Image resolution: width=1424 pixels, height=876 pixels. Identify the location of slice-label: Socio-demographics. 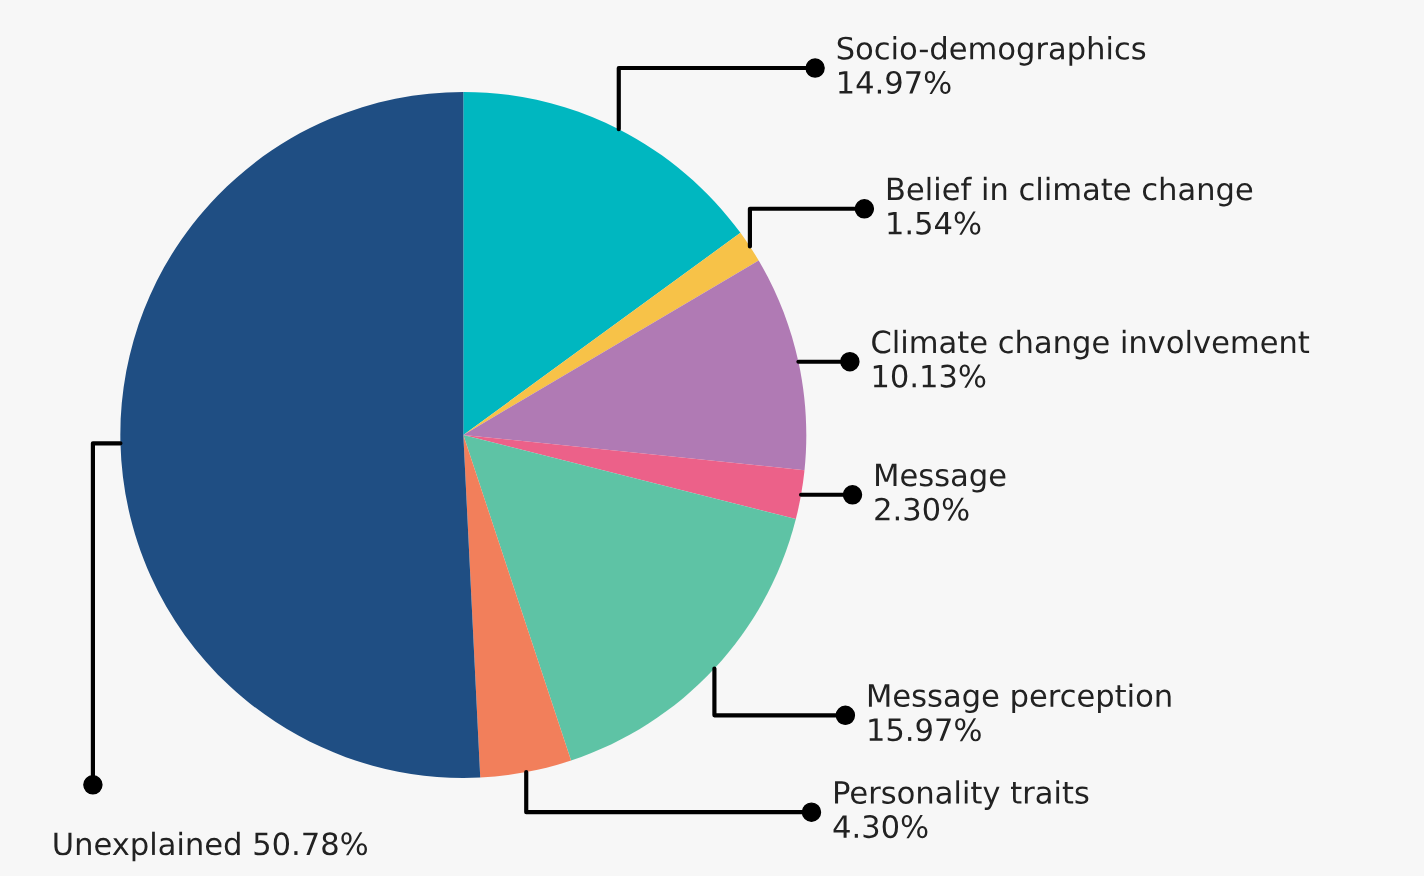
(991, 51).